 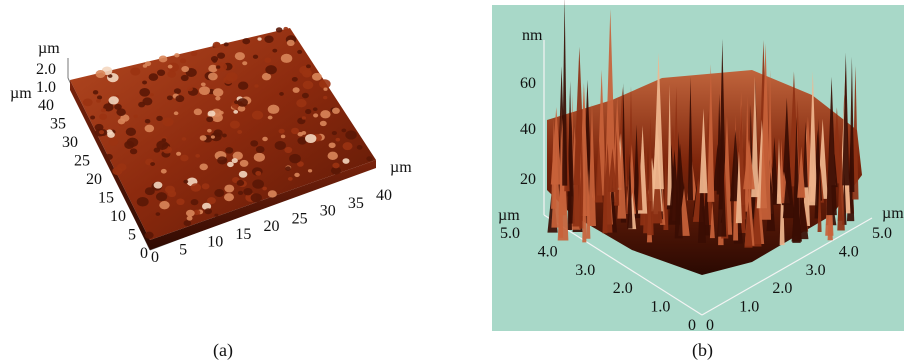 What do you see at coordinates (882, 233) in the screenshot?
I see `right-tick: 5.0` at bounding box center [882, 233].